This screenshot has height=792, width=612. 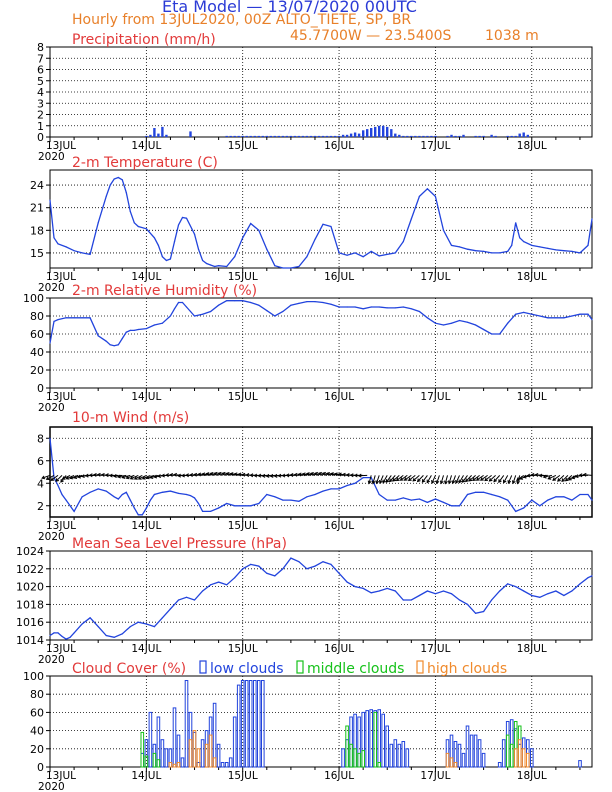 I want to click on y-tick-label: 15, so click(x=37, y=253).